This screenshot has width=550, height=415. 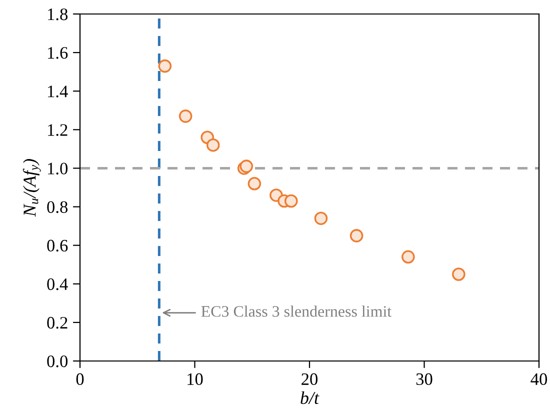 I want to click on y-tick-label: 0.6, so click(x=57, y=246).